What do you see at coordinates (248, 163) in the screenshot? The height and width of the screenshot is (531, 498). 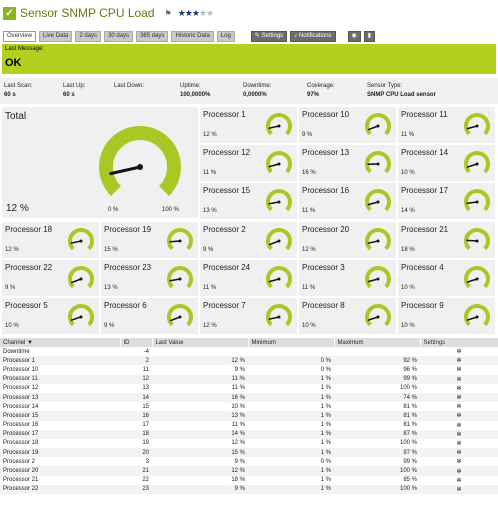 I see `gauge-tile: Processor 12 11 %` at bounding box center [248, 163].